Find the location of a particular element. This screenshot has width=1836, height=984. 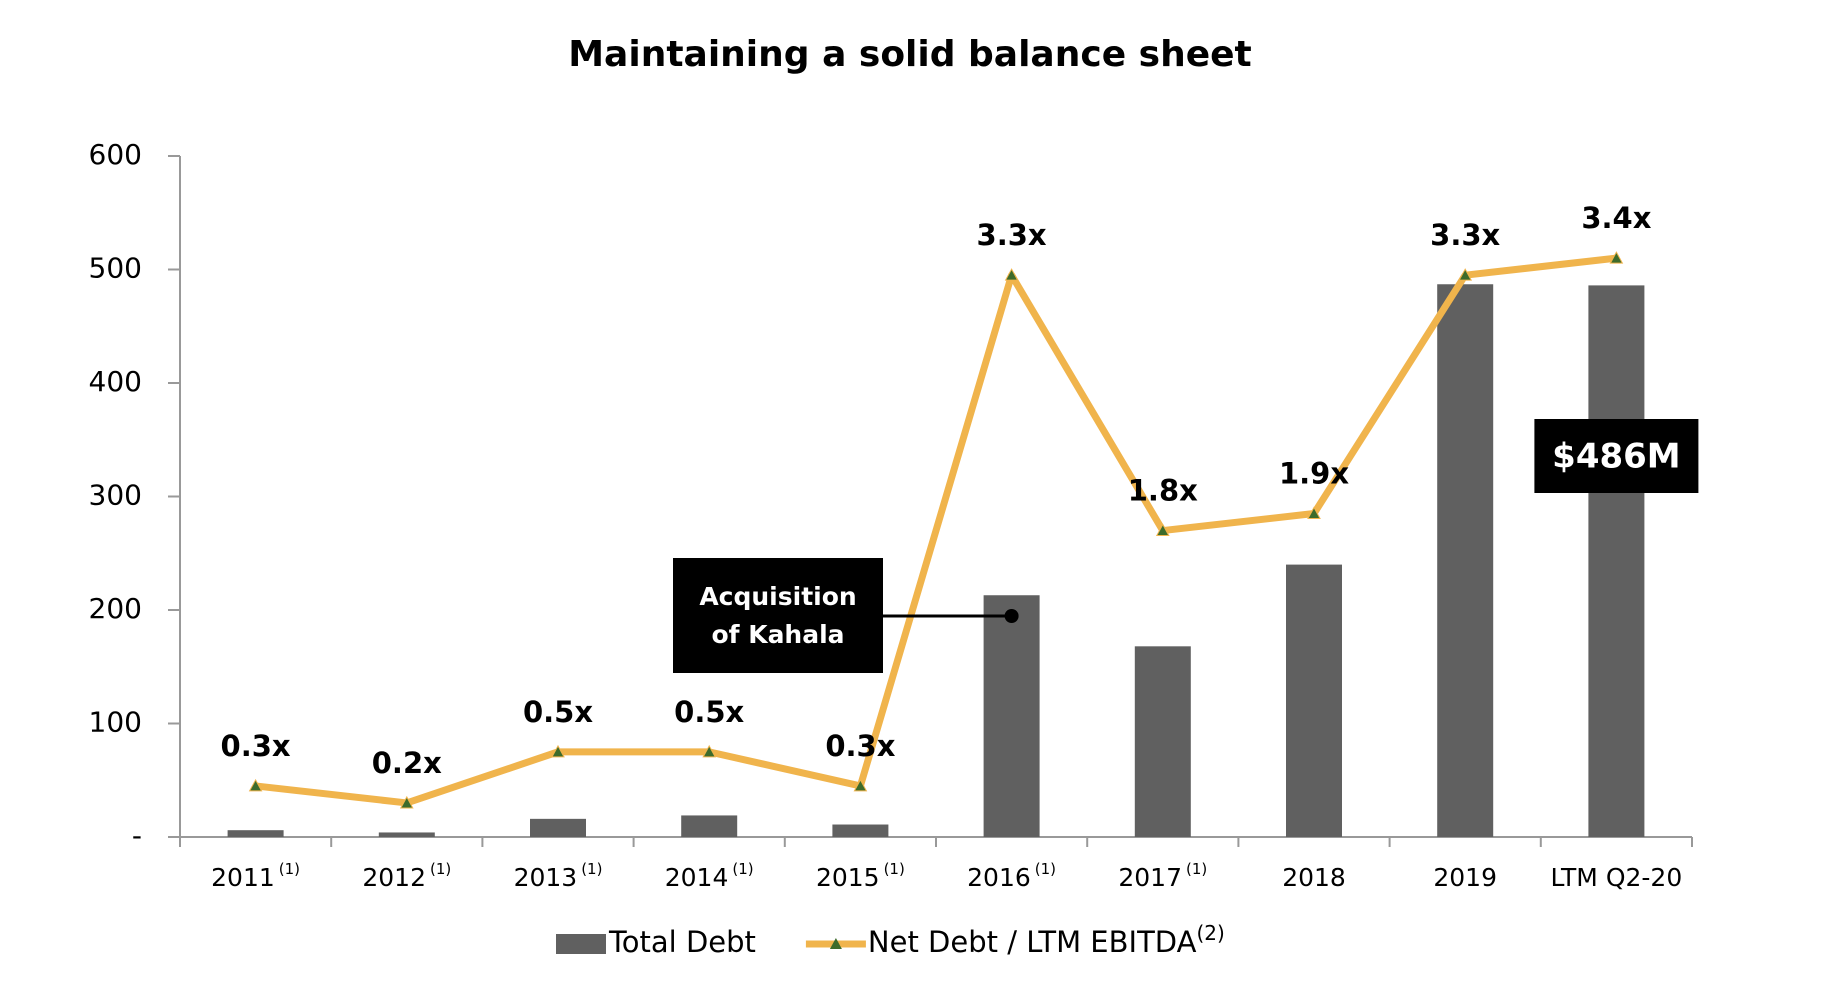

x-tick-label: 2013 (1) is located at coordinates (558, 876).